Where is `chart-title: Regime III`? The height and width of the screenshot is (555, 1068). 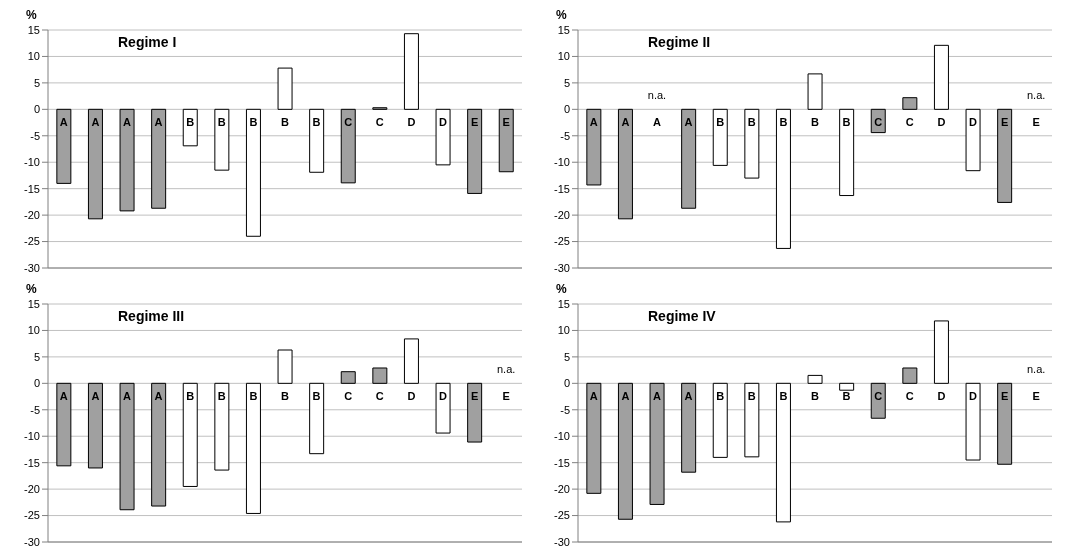 chart-title: Regime III is located at coordinates (151, 316).